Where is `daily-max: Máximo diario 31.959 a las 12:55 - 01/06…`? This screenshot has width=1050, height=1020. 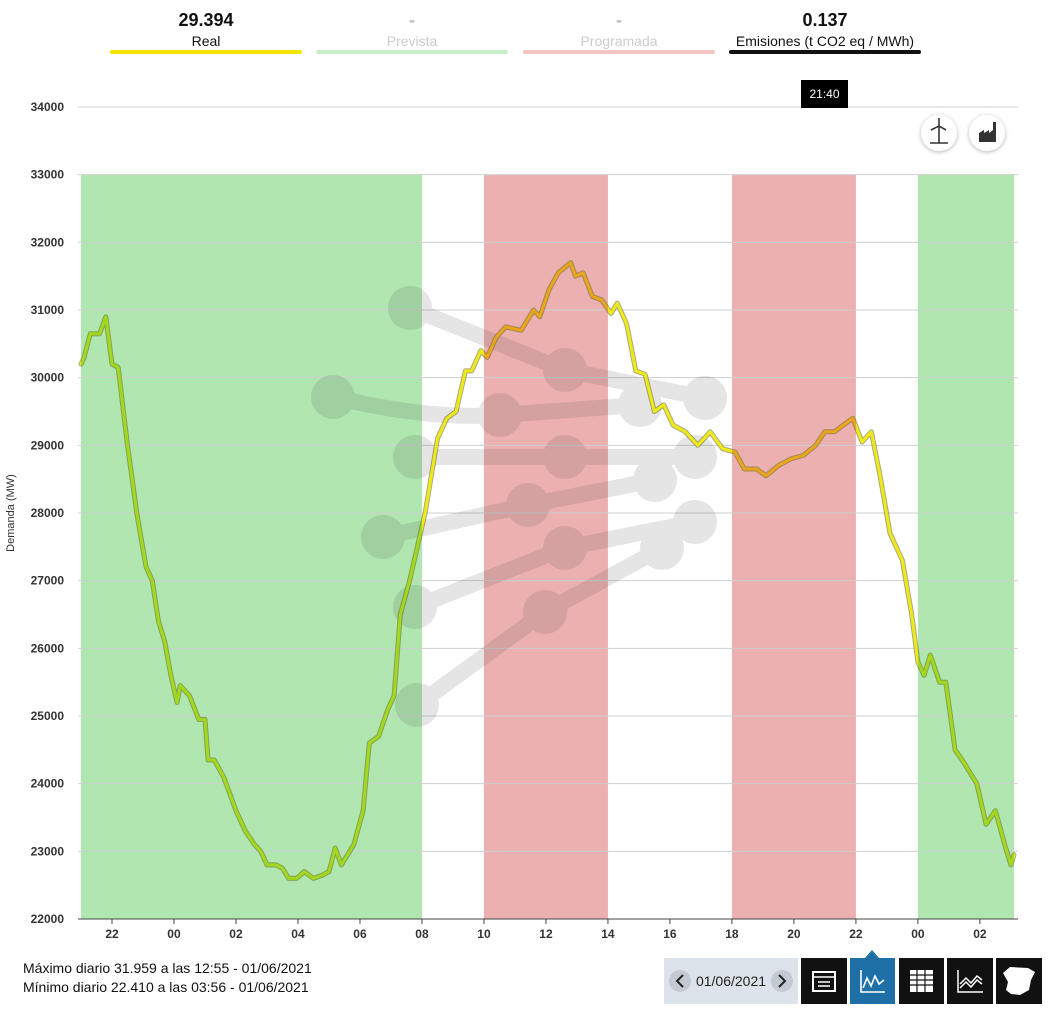
daily-max: Máximo diario 31.959 a las 12:55 - 01/06… is located at coordinates (167, 968).